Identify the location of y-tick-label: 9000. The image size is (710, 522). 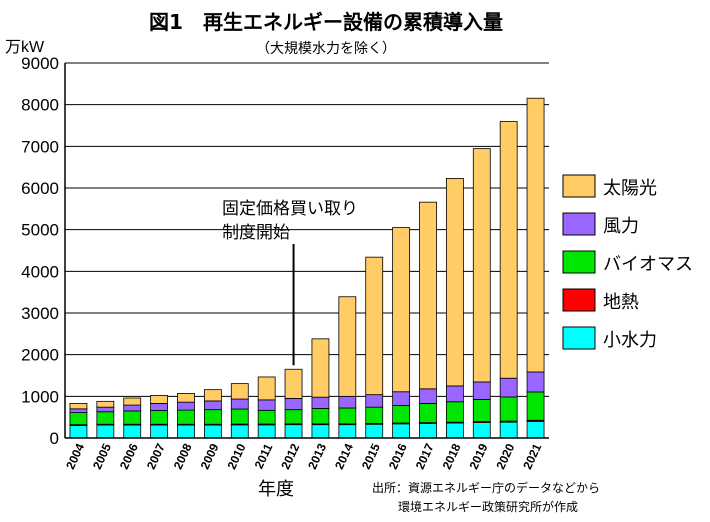
(40, 63).